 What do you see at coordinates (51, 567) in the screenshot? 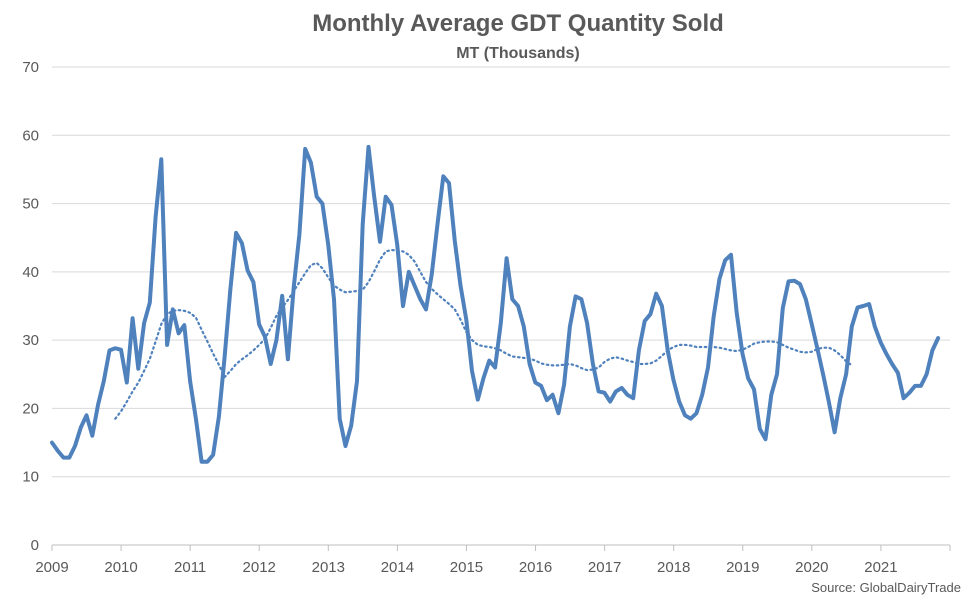
I see `x-tick-label: 2009` at bounding box center [51, 567].